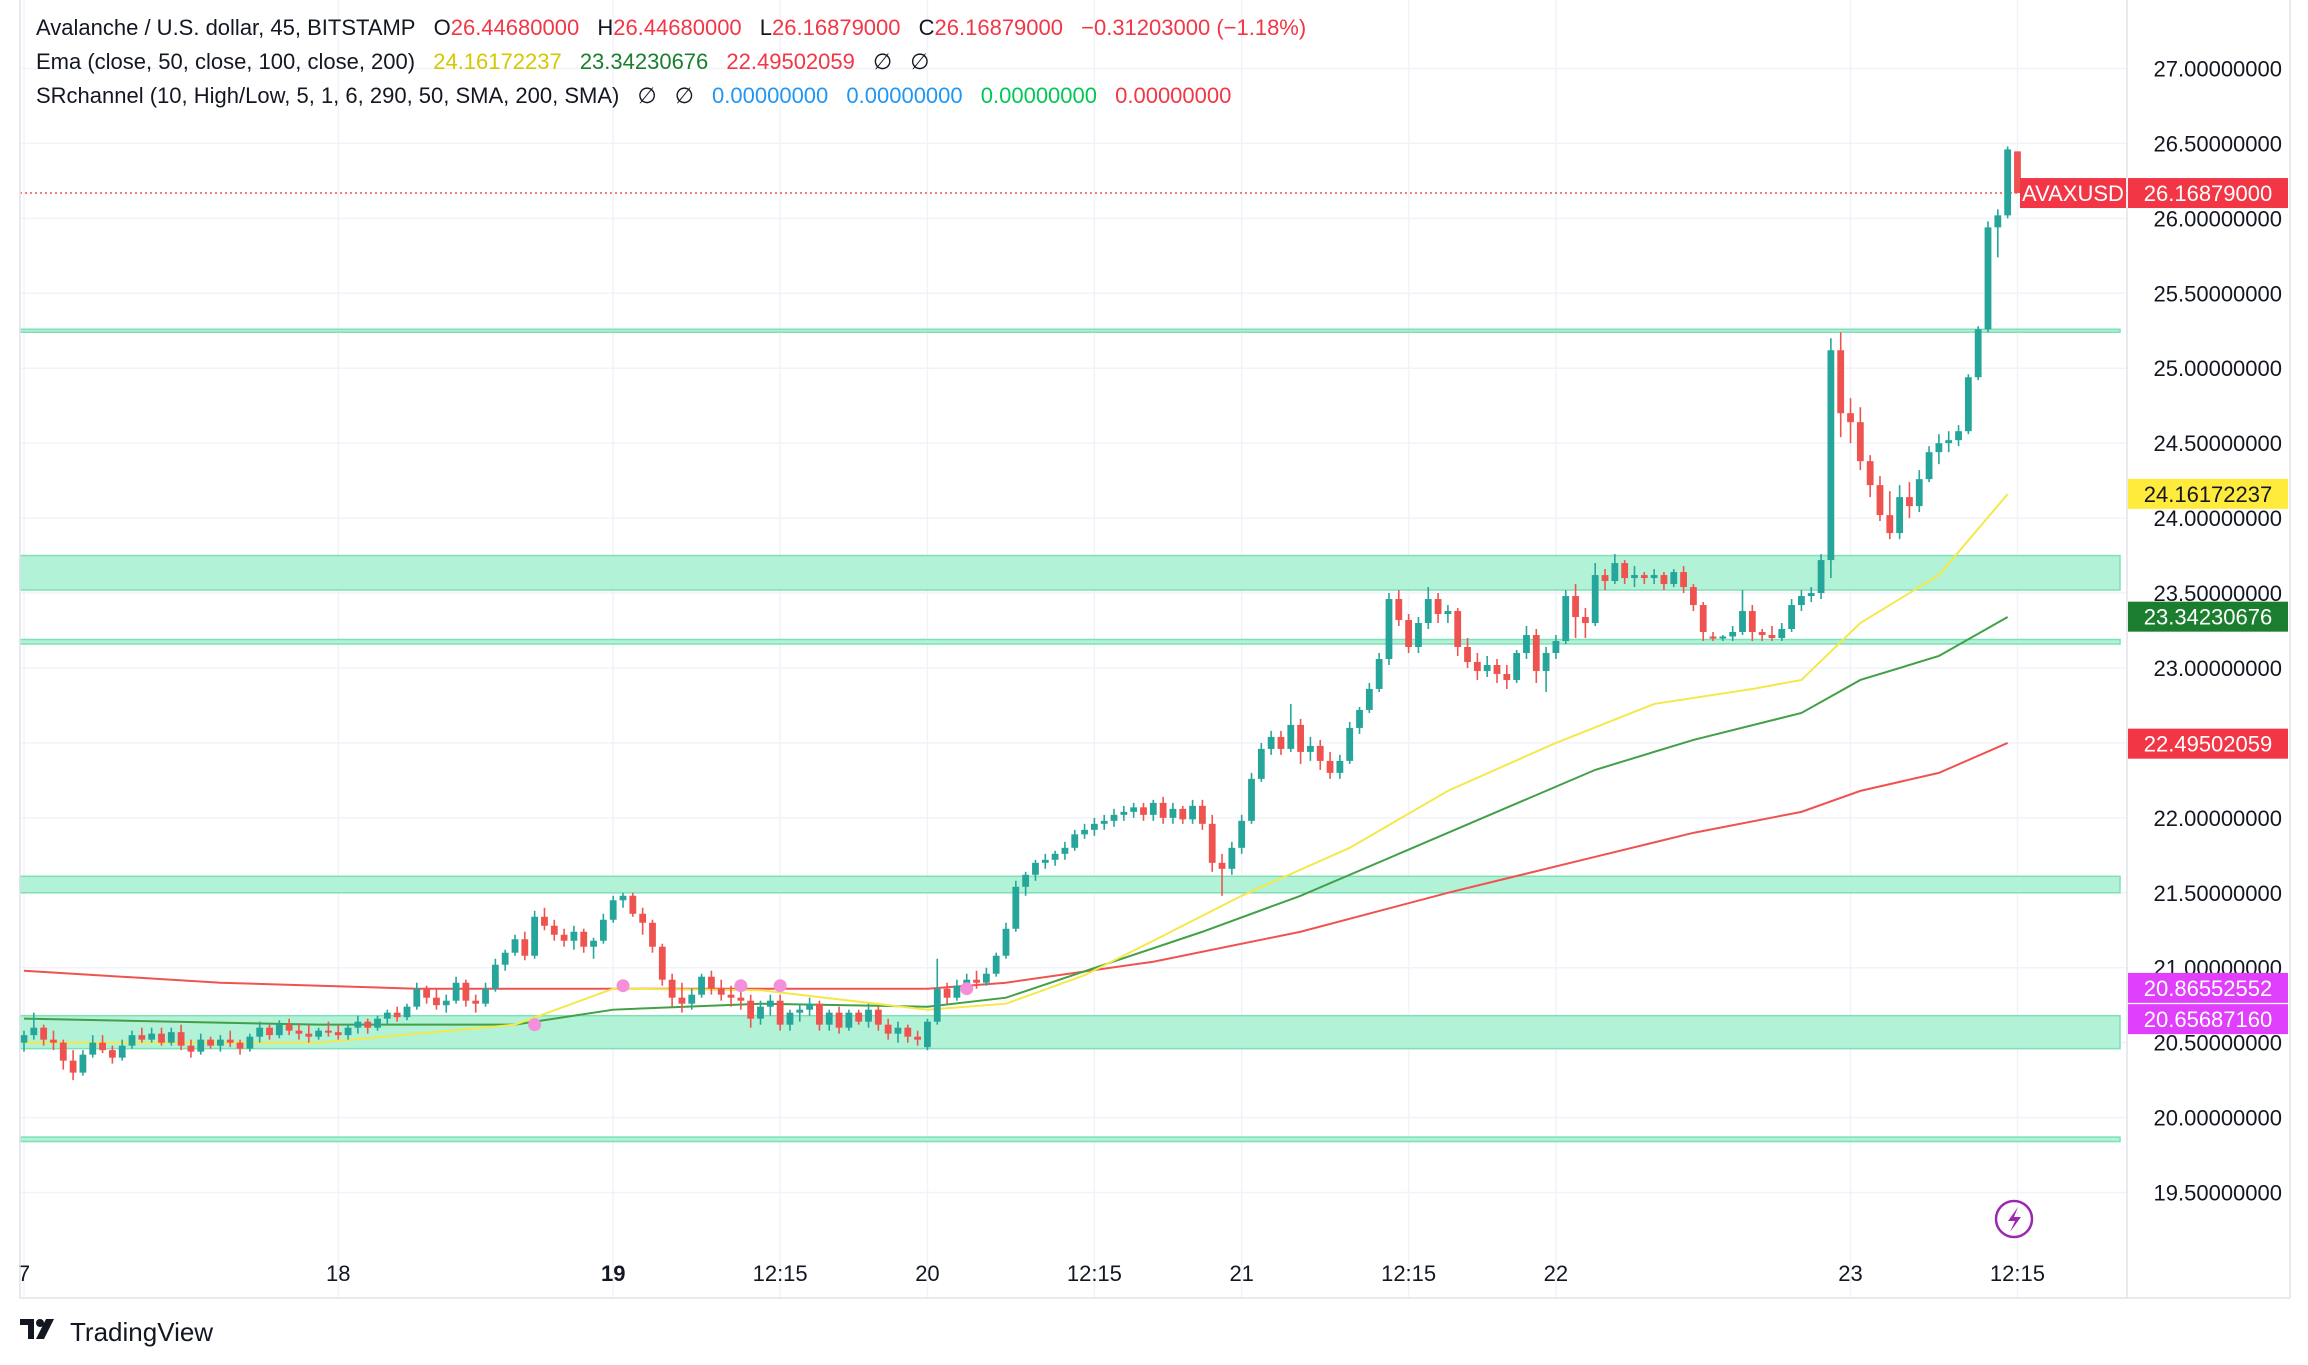 The width and height of the screenshot is (2308, 1365). Describe the element at coordinates (770, 95) in the screenshot. I see `legend-sr-value-1: 0.00000000` at that location.